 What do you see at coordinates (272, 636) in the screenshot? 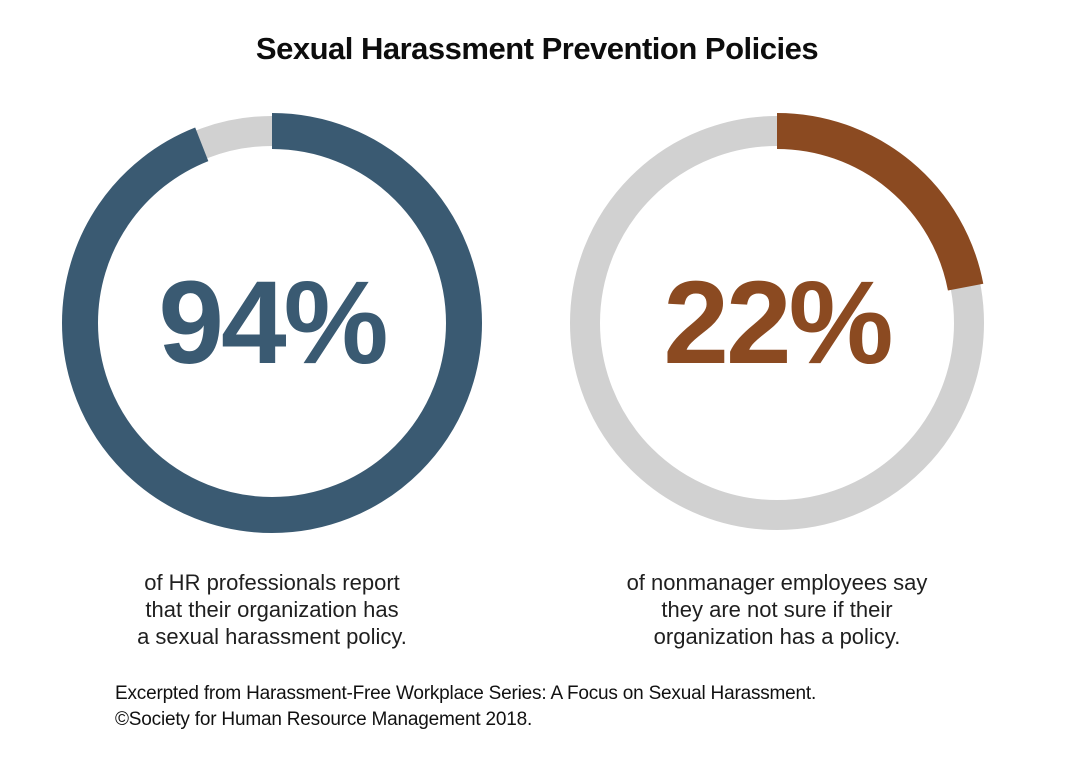
I see `caption-line: a sexual harassment policy.` at bounding box center [272, 636].